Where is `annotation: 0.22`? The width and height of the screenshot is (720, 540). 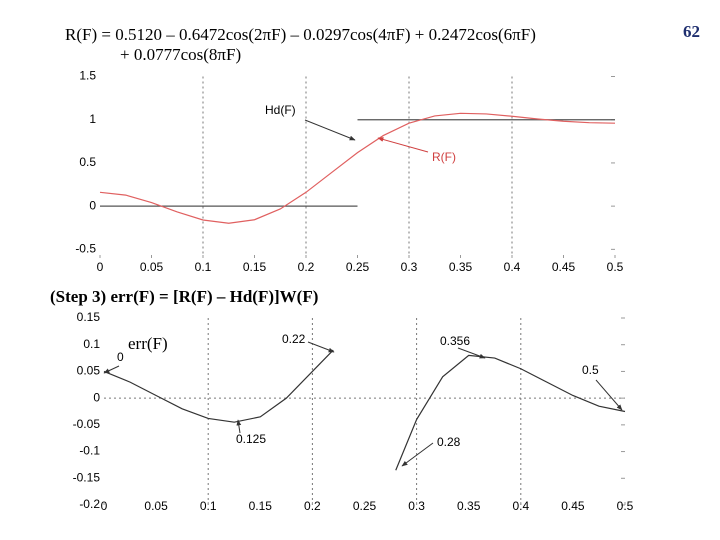 annotation: 0.22 is located at coordinates (294, 339).